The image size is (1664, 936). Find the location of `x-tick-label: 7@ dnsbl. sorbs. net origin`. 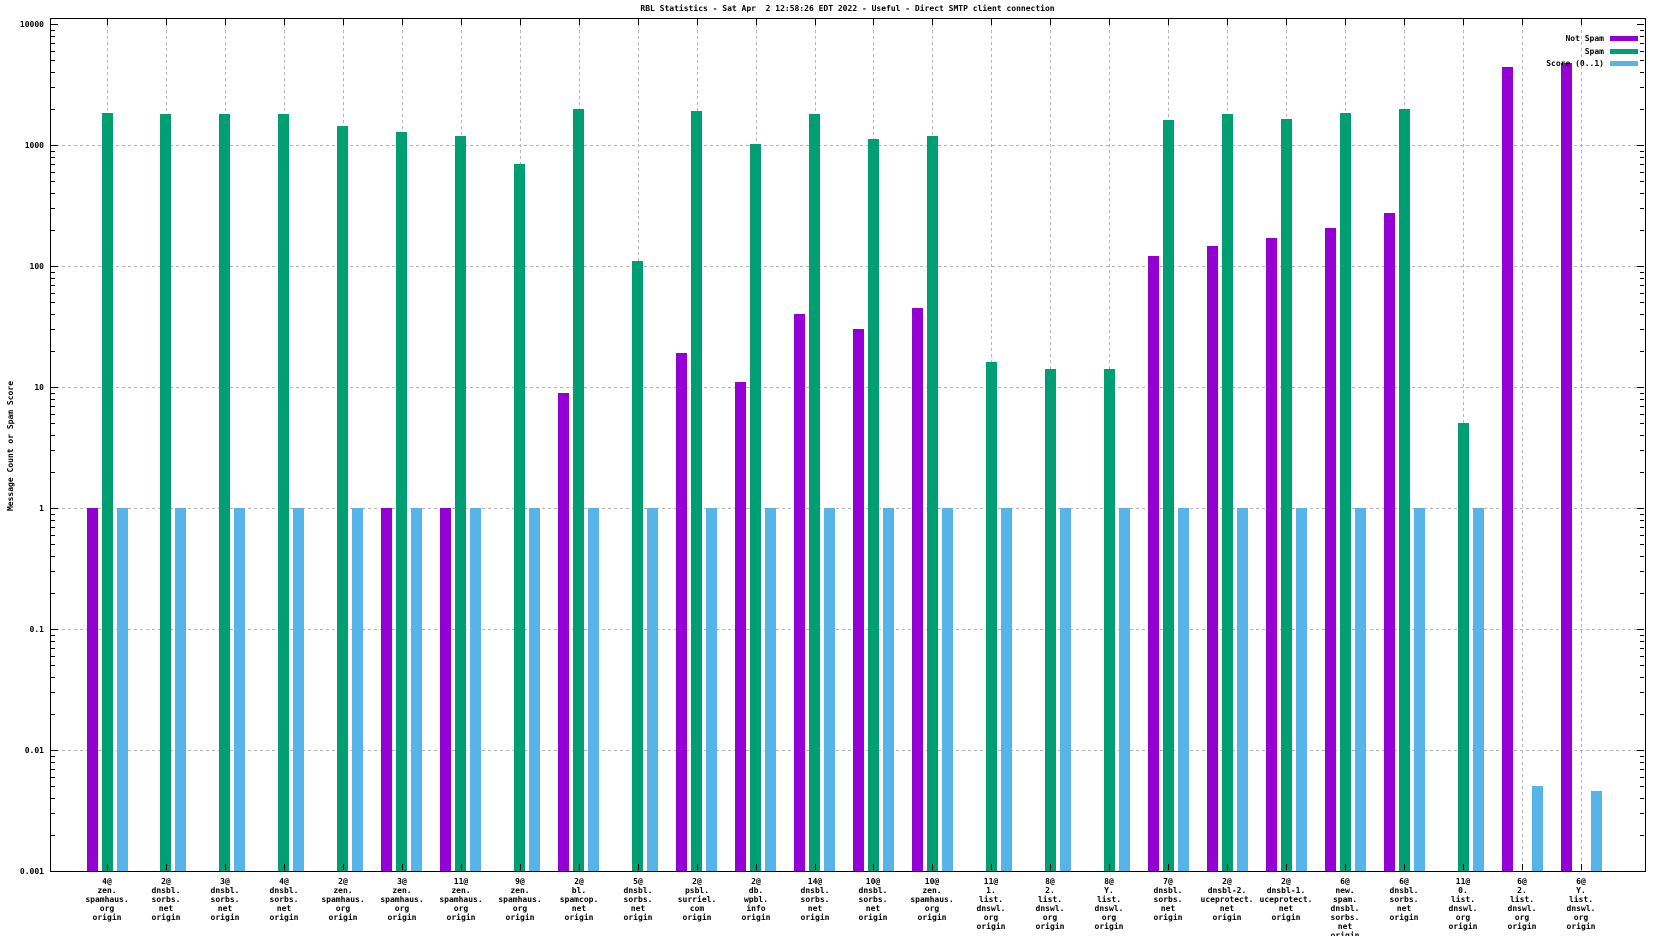

x-tick-label: 7@ dnsbl. sorbs. net origin is located at coordinates (1168, 899).